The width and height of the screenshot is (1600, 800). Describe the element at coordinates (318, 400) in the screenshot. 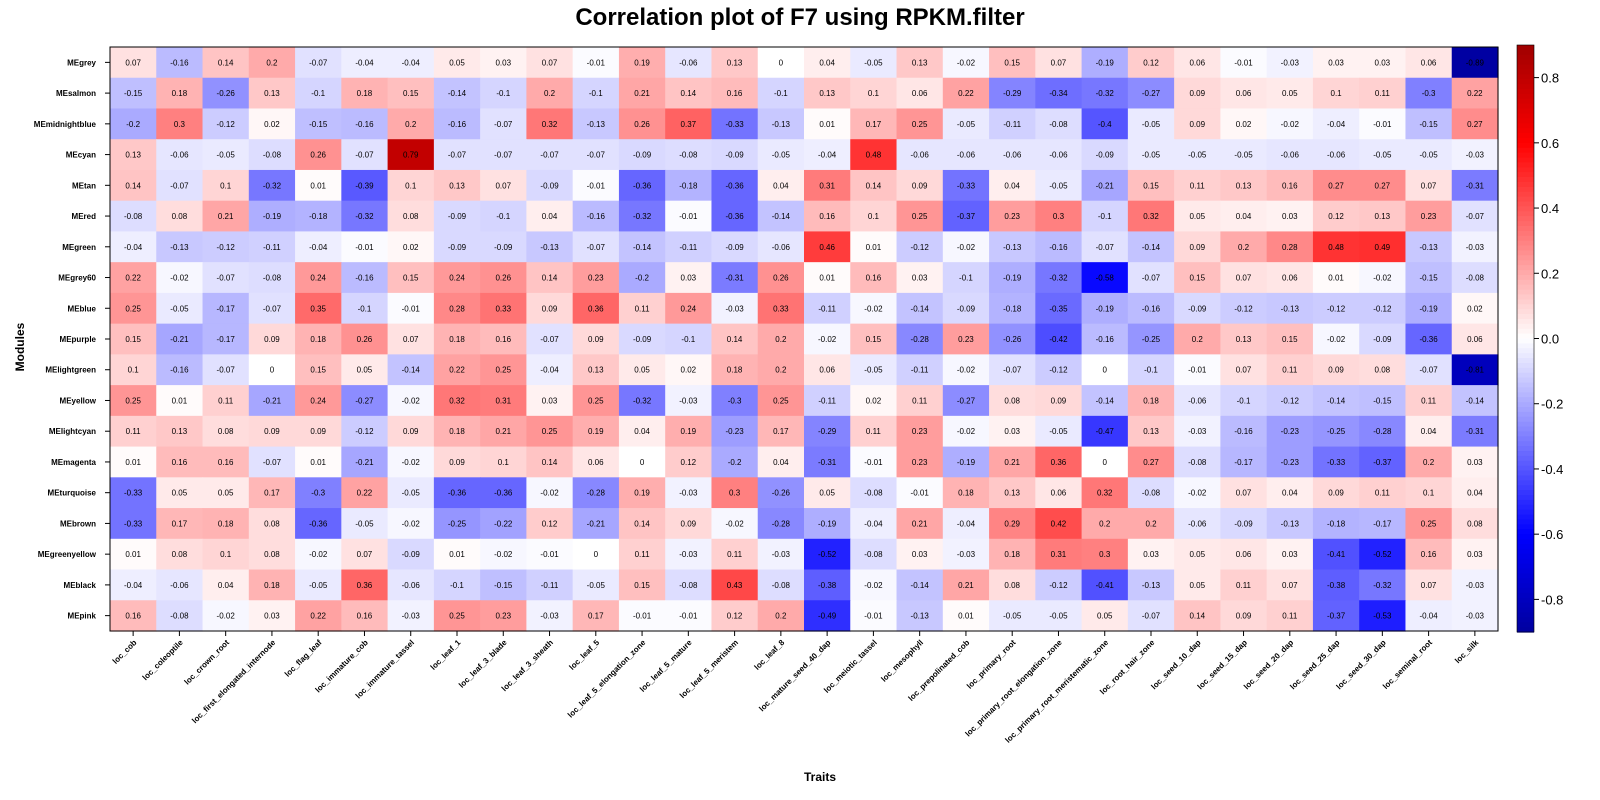

I see `cell-value-label: 0.24` at that location.